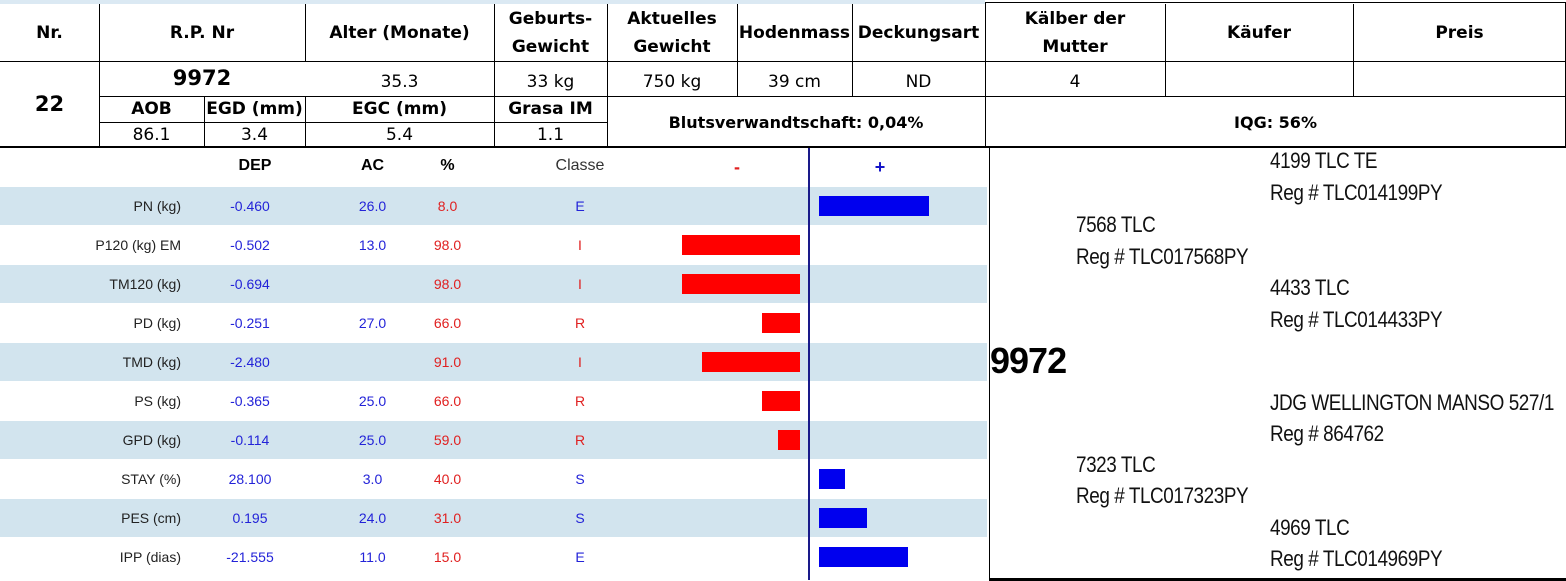  Describe the element at coordinates (151, 134) in the screenshot. I see `value-aob: 86.1` at that location.